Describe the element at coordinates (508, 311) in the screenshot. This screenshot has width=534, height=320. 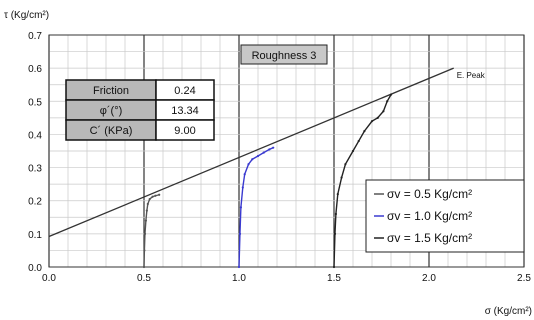
I see `x-axis-label: σ (Kg/cm²)` at that location.